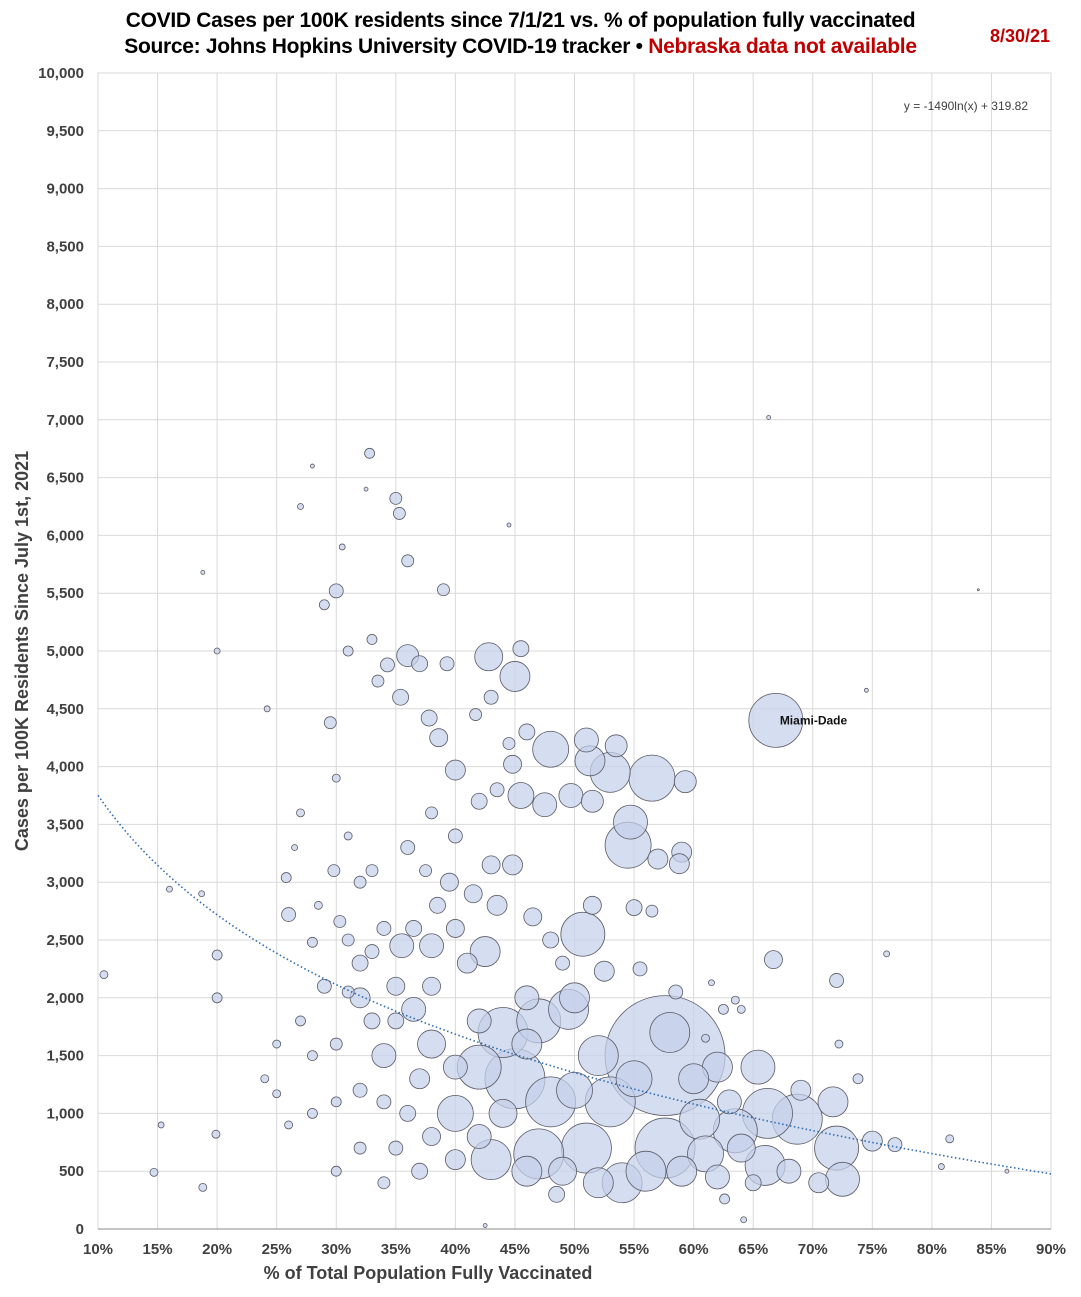 The image size is (1081, 1297). What do you see at coordinates (65, 1056) in the screenshot?
I see `y-tick-label: 1,500` at bounding box center [65, 1056].